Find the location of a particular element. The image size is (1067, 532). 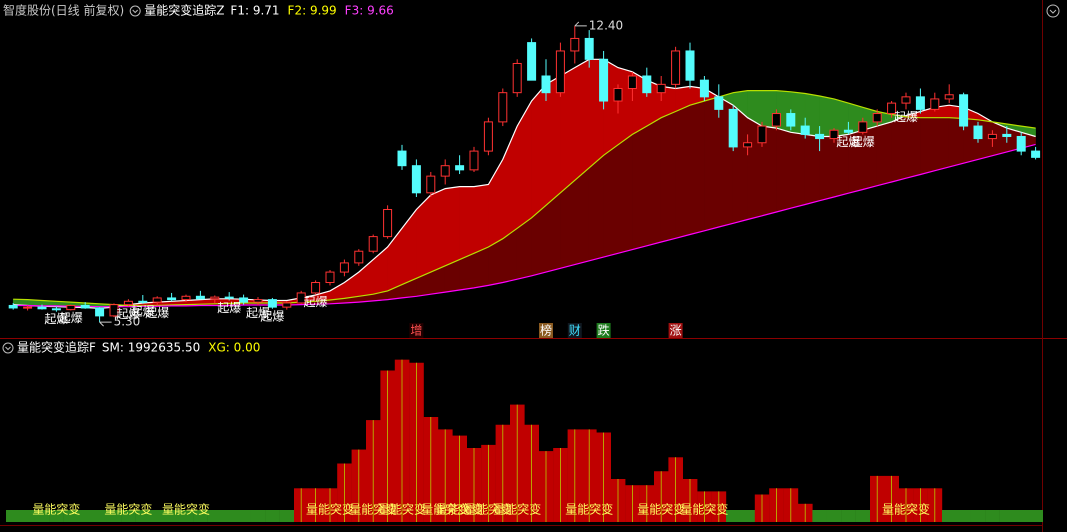

min-pointer is located at coordinates (105, 324).